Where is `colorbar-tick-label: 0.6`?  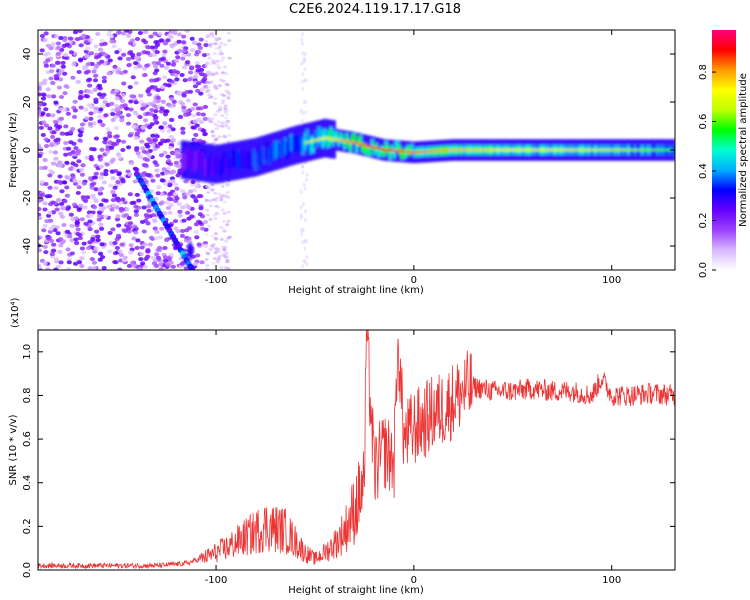
colorbar-tick-label: 0.6 is located at coordinates (703, 122).